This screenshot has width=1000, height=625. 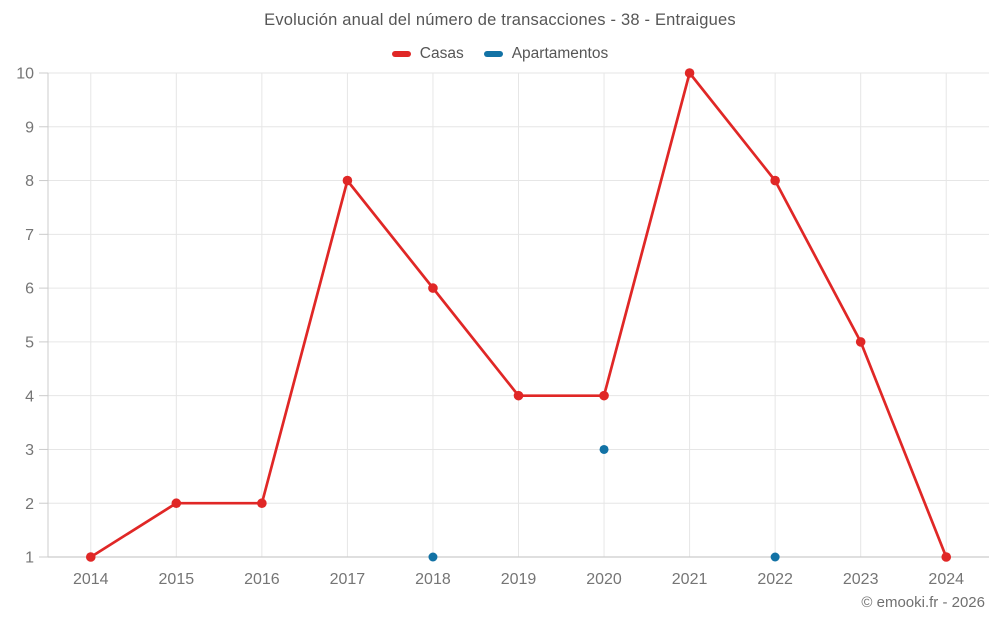 What do you see at coordinates (29, 450) in the screenshot?
I see `y-tick-label: 3` at bounding box center [29, 450].